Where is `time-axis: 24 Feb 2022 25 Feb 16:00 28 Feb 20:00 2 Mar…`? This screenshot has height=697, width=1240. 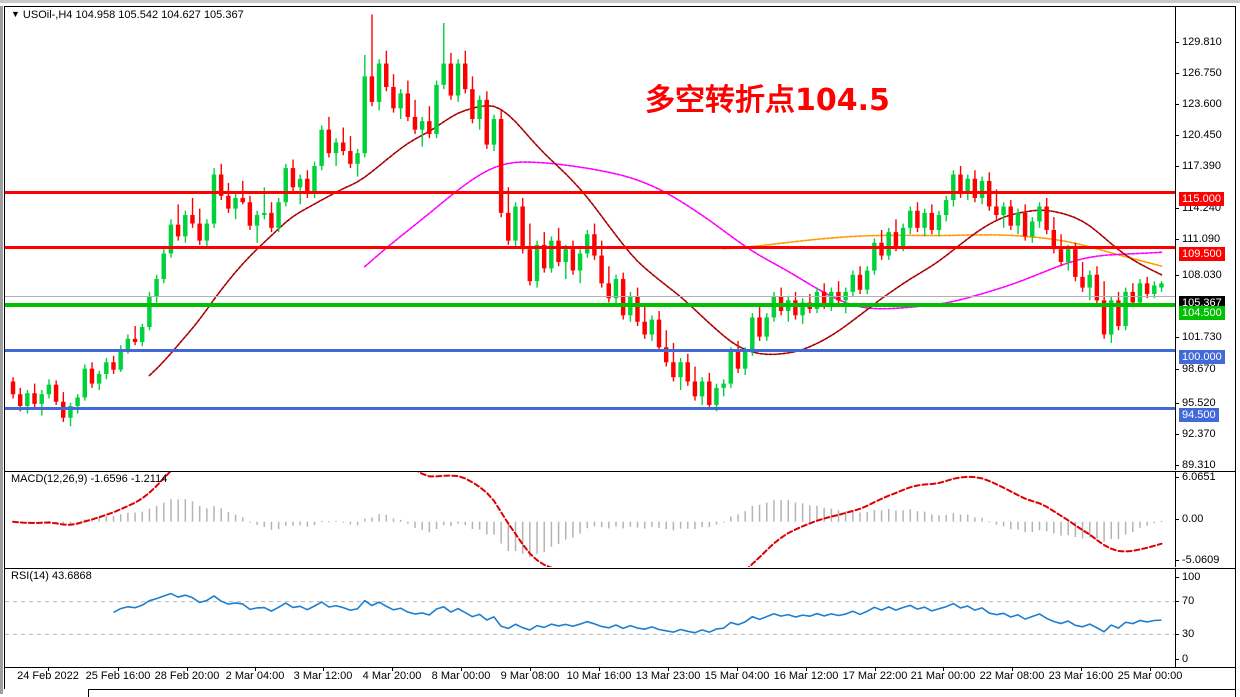 time-axis: 24 Feb 2022 25 Feb 16:00 28 Feb 20:00 2 Mar… is located at coordinates (620, 677).